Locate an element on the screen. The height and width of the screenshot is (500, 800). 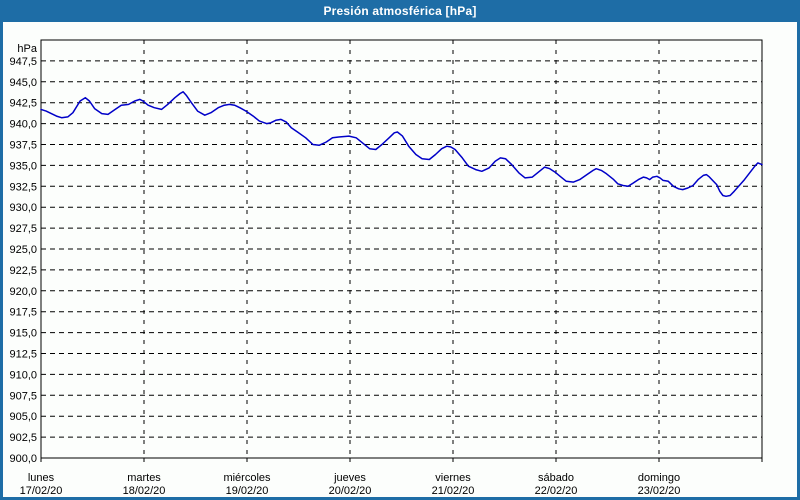
y-tick-label: 912,5 is located at coordinates (23, 355).